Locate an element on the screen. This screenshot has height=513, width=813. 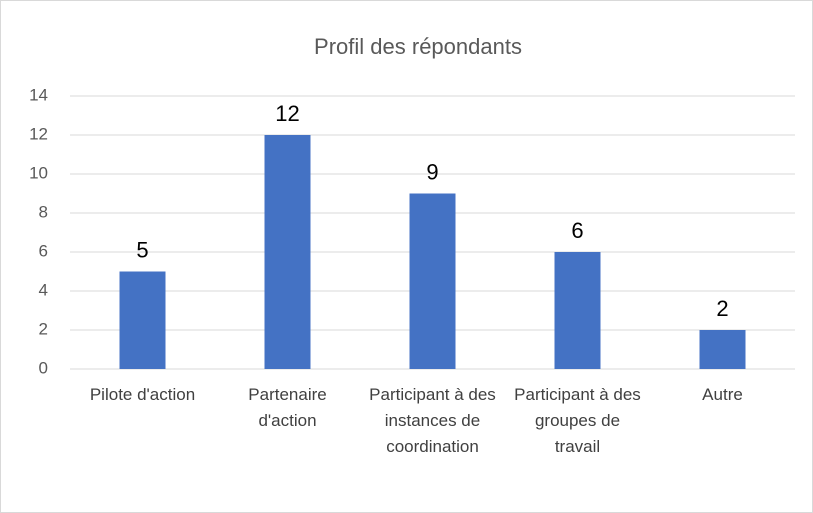
x-tick-label: Autre is located at coordinates (722, 394).